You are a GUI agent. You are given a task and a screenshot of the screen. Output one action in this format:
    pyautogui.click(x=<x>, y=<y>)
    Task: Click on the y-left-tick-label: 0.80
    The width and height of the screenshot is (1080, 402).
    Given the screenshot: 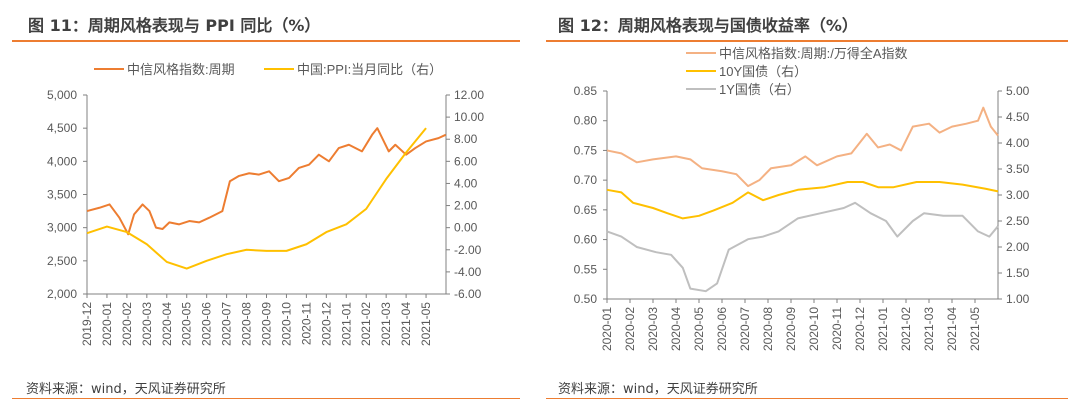 What is the action you would take?
    pyautogui.click(x=586, y=121)
    